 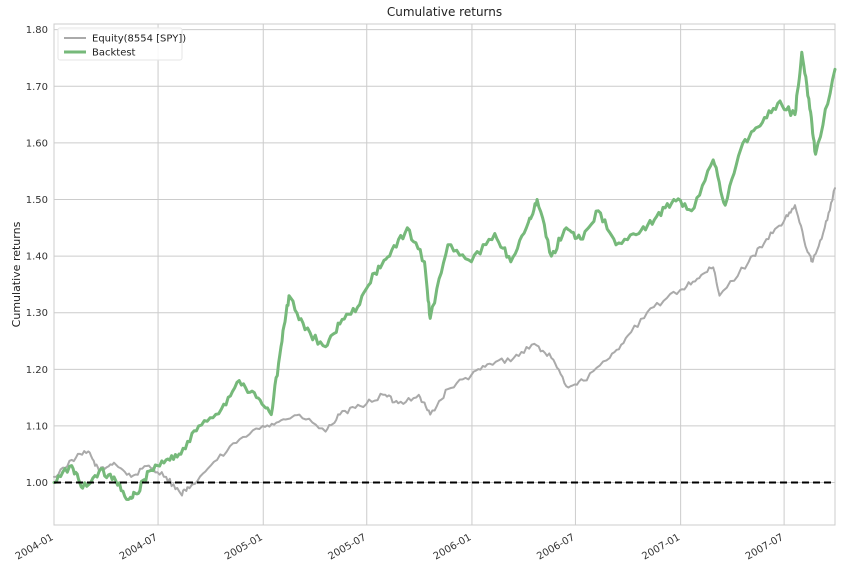 What do you see at coordinates (37, 483) in the screenshot?
I see `y-tick-label: 1.00` at bounding box center [37, 483].